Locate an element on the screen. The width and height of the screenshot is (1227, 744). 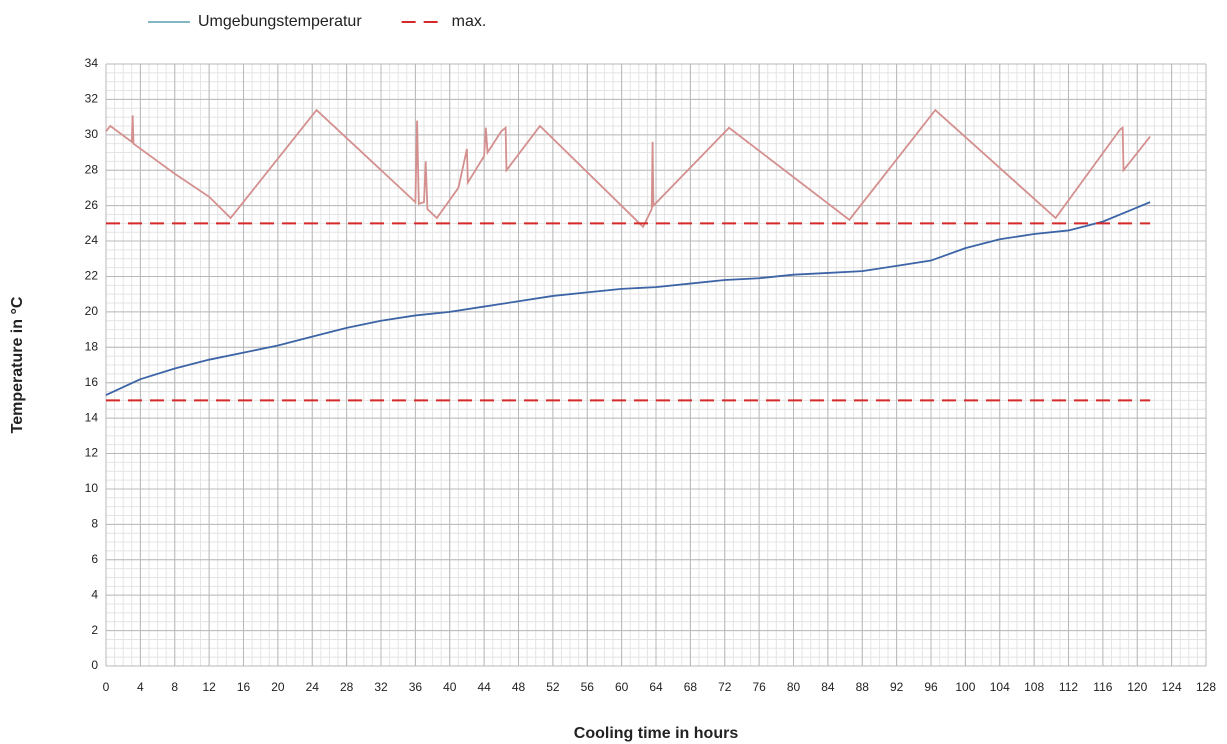
x-tick-label: 32 is located at coordinates (381, 687).